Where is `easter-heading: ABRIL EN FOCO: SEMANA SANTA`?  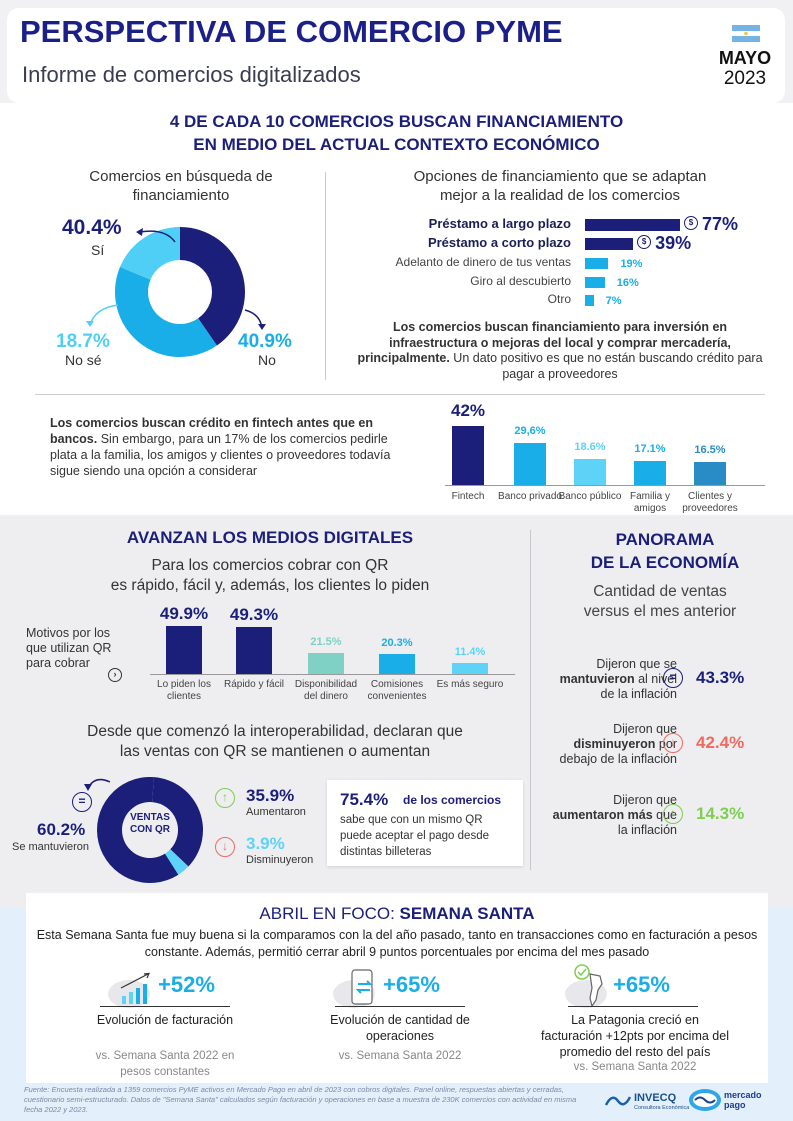
easter-heading: ABRIL EN FOCO: SEMANA SANTA is located at coordinates (397, 913).